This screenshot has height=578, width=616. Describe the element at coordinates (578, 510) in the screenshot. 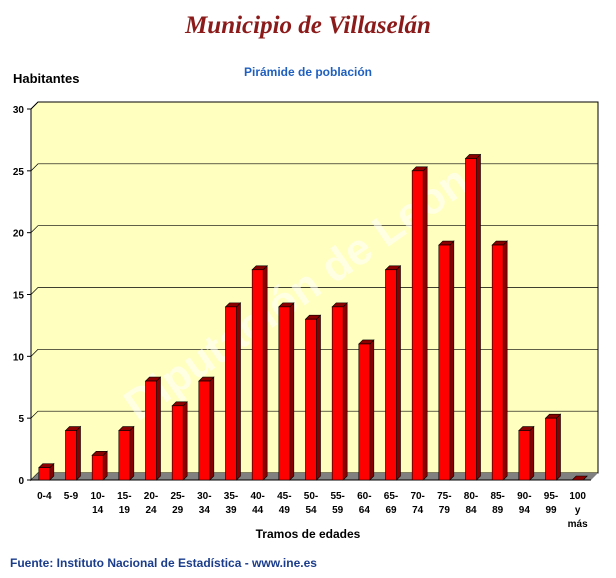

I see `x-tick-label: 100 y más` at that location.